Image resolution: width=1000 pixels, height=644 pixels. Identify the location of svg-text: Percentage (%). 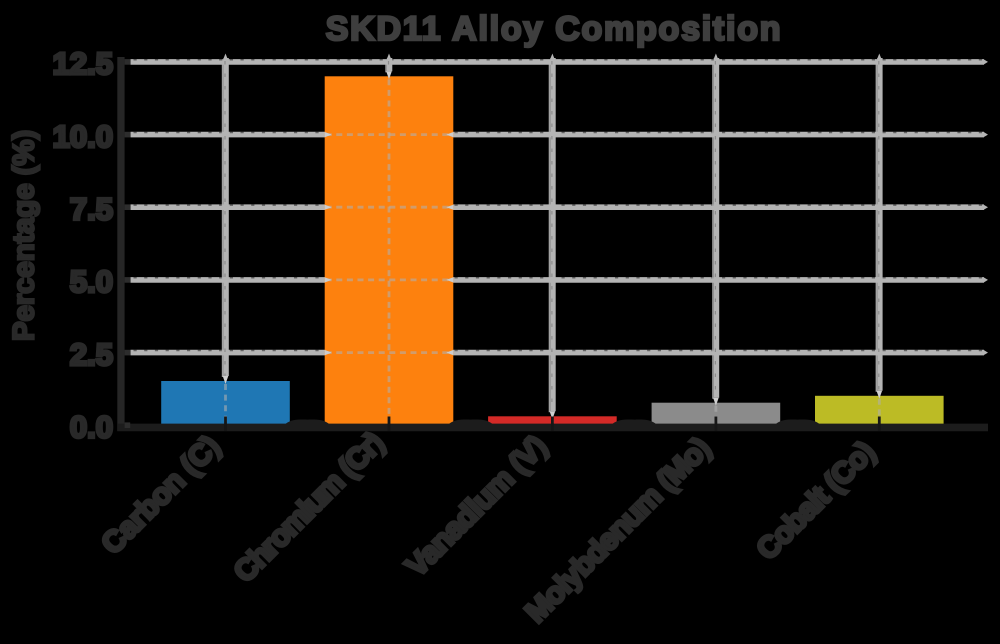
(24, 235).